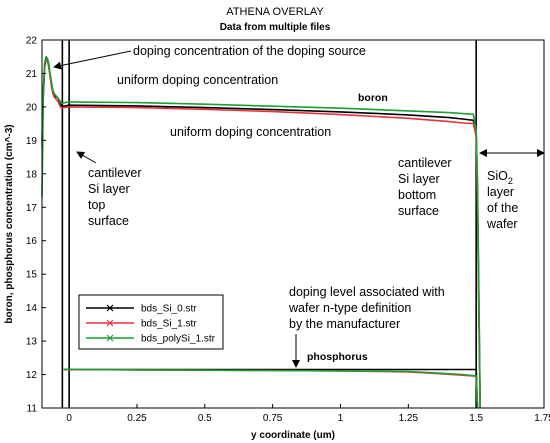  What do you see at coordinates (92, 60) in the screenshot?
I see `annotation-source-doping-arrow` at bounding box center [92, 60].